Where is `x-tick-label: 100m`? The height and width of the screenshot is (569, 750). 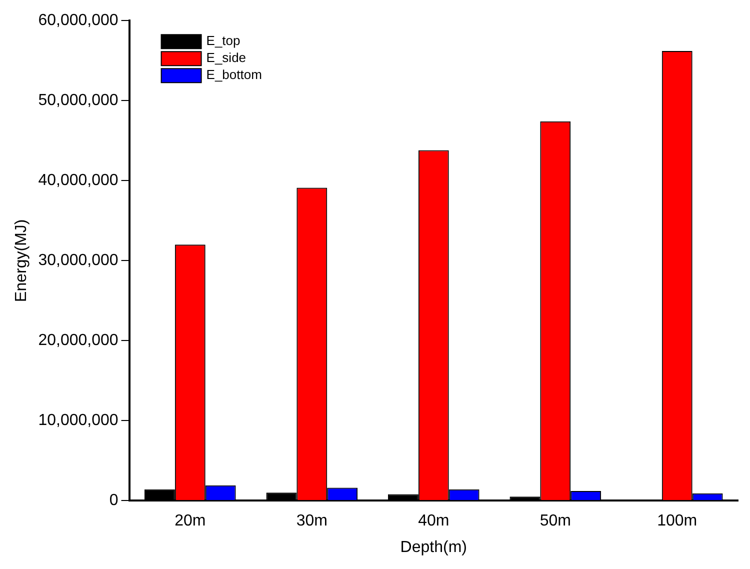
x-tick-label: 100m is located at coordinates (677, 521).